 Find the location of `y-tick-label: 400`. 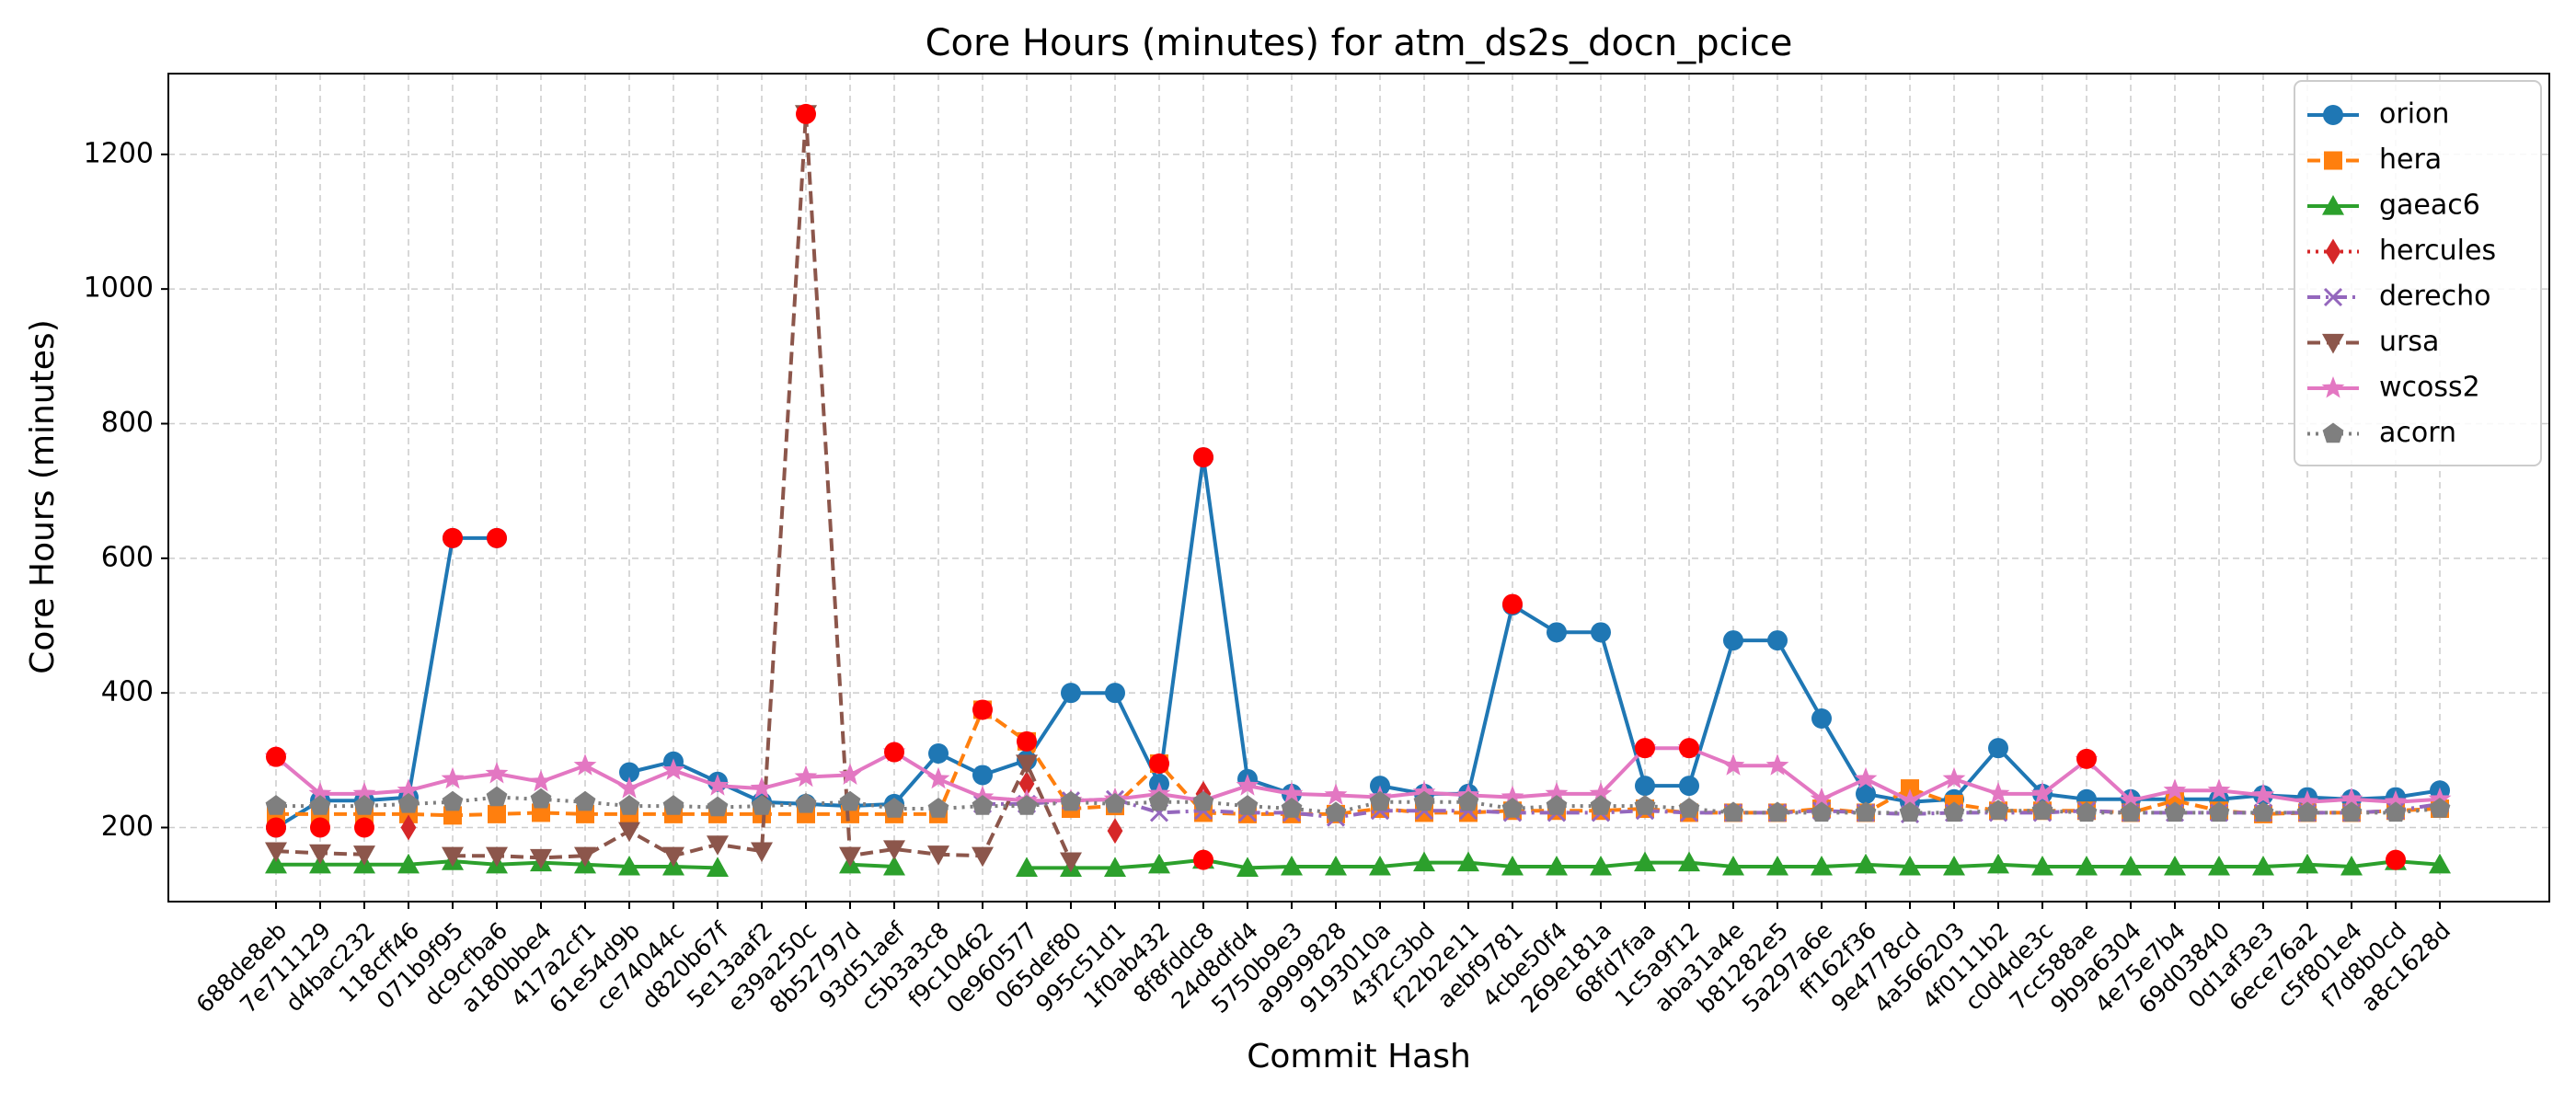

y-tick-label: 400 is located at coordinates (127, 692).